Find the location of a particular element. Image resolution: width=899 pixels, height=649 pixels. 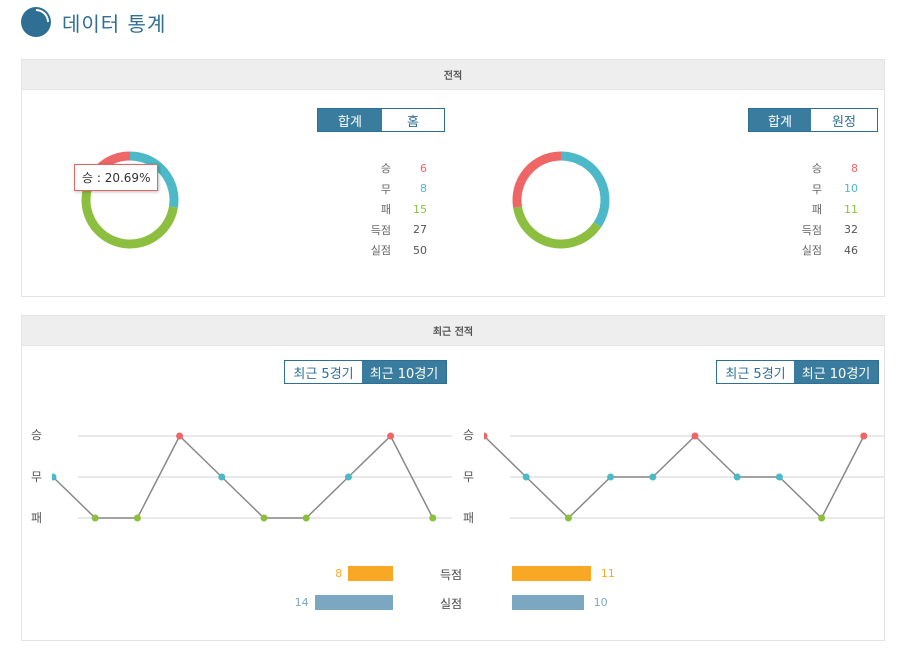

page-header: 데이터 통계 is located at coordinates (93, 22).